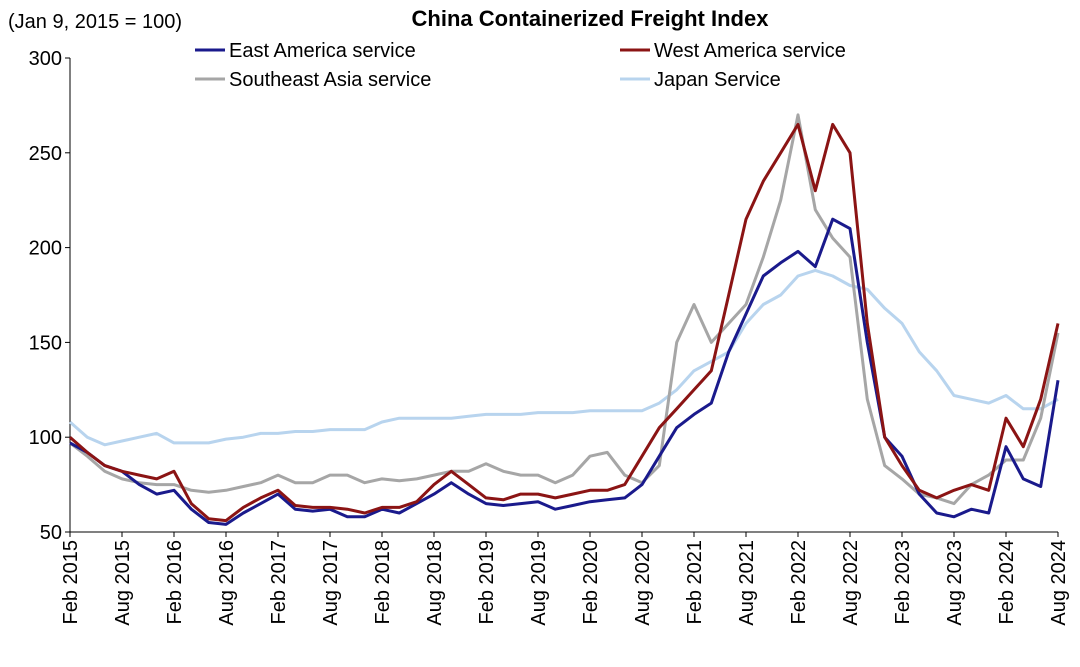  Describe the element at coordinates (95, 22) in the screenshot. I see `chart-subtitle: (Jan 9, 2015 = 100)` at that location.